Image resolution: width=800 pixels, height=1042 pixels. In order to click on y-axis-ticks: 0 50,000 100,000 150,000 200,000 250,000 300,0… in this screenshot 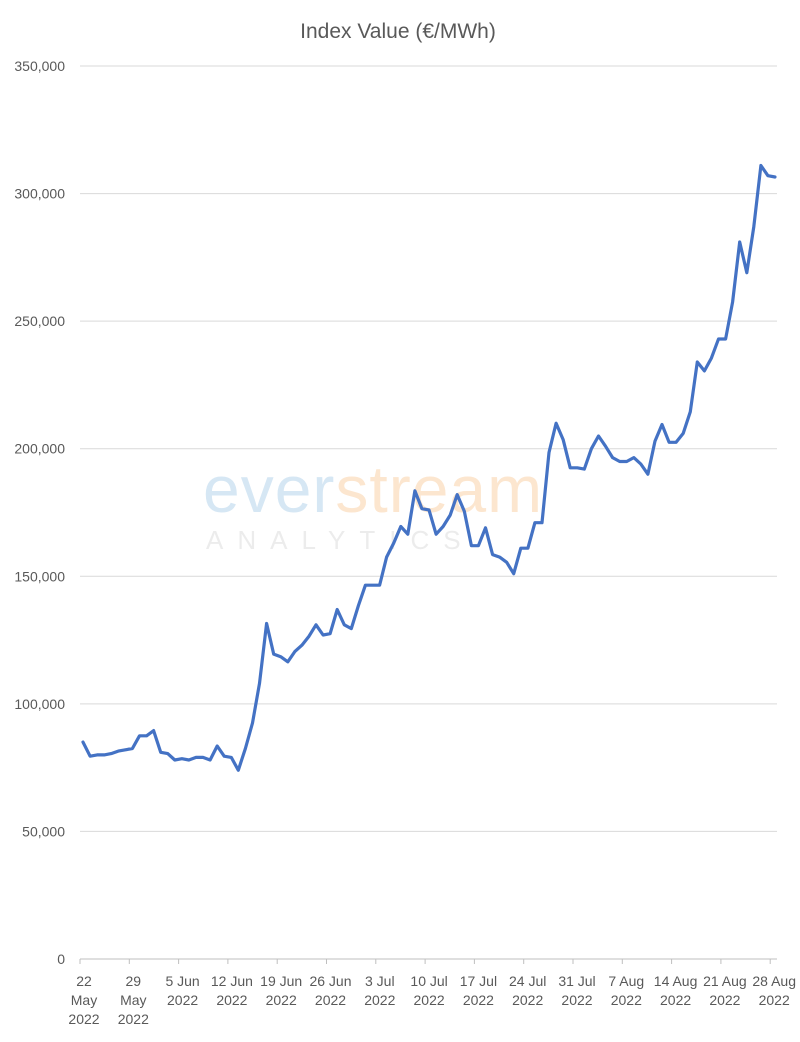, I will do `click(39, 512)`.